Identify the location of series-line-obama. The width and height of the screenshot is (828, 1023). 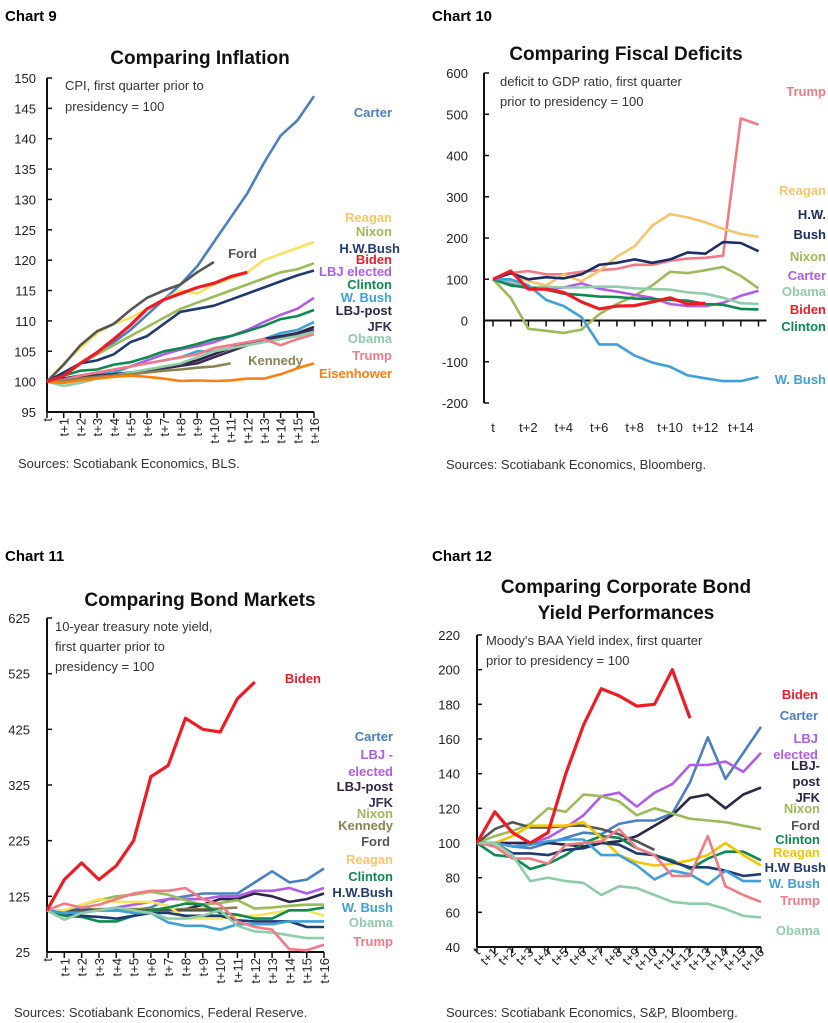
(185, 923).